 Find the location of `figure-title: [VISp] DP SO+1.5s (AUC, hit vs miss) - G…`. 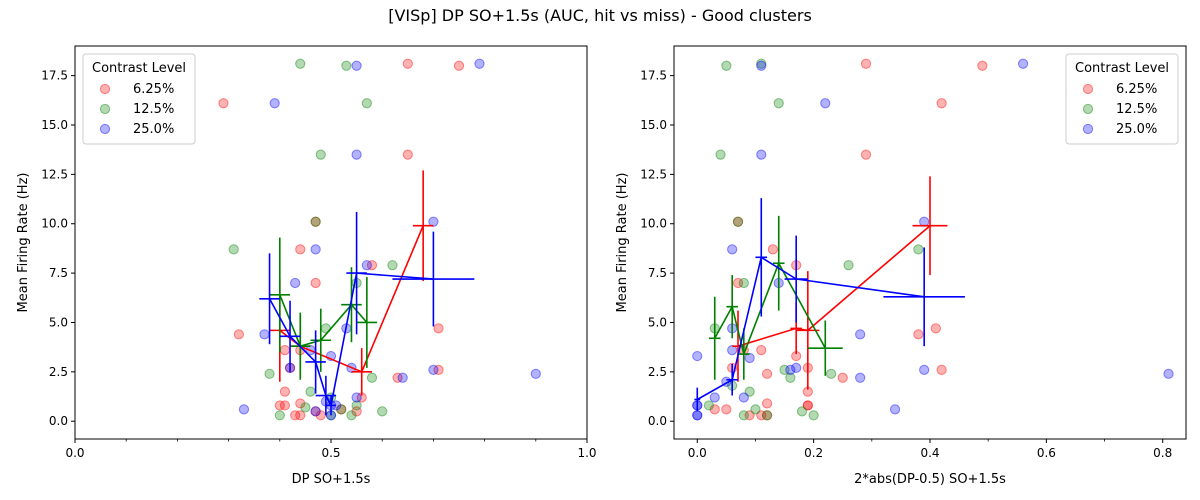

figure-title: [VISp] DP SO+1.5s (AUC, hit vs miss) - G… is located at coordinates (600, 15).